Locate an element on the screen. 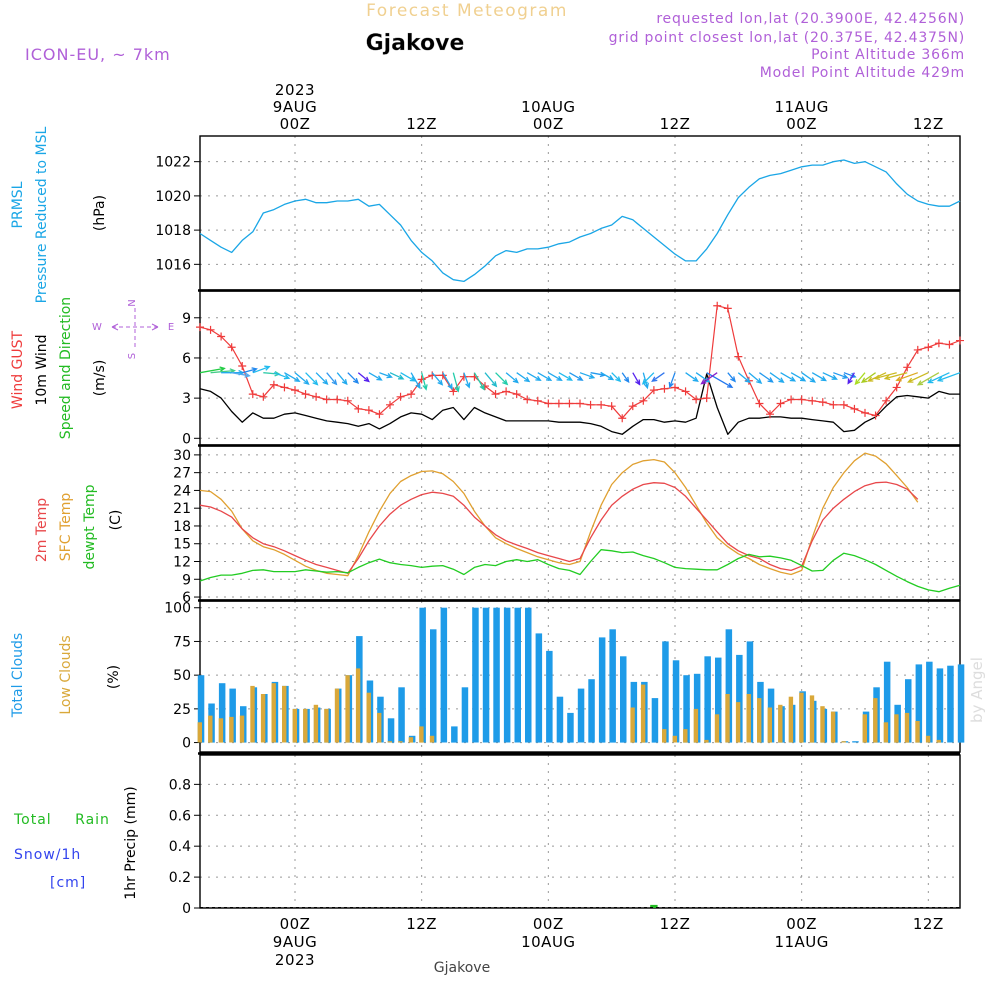 The height and width of the screenshot is (1000, 1000). pressure-label-2: Pressure Reduced to MSL is located at coordinates (42, 214).